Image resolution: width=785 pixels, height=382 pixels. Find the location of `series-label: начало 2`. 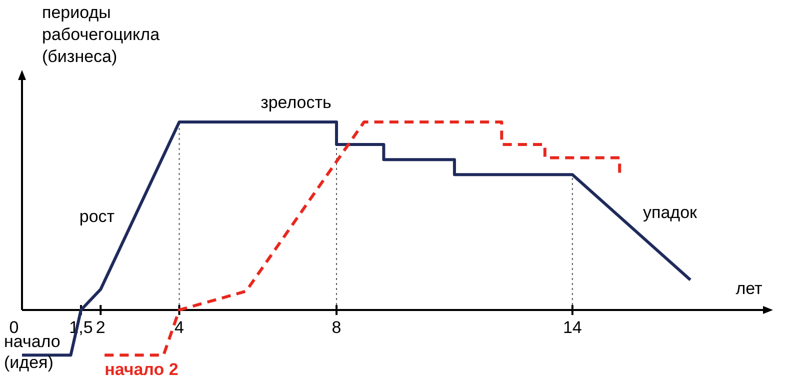

series-label: начало 2 is located at coordinates (141, 370).